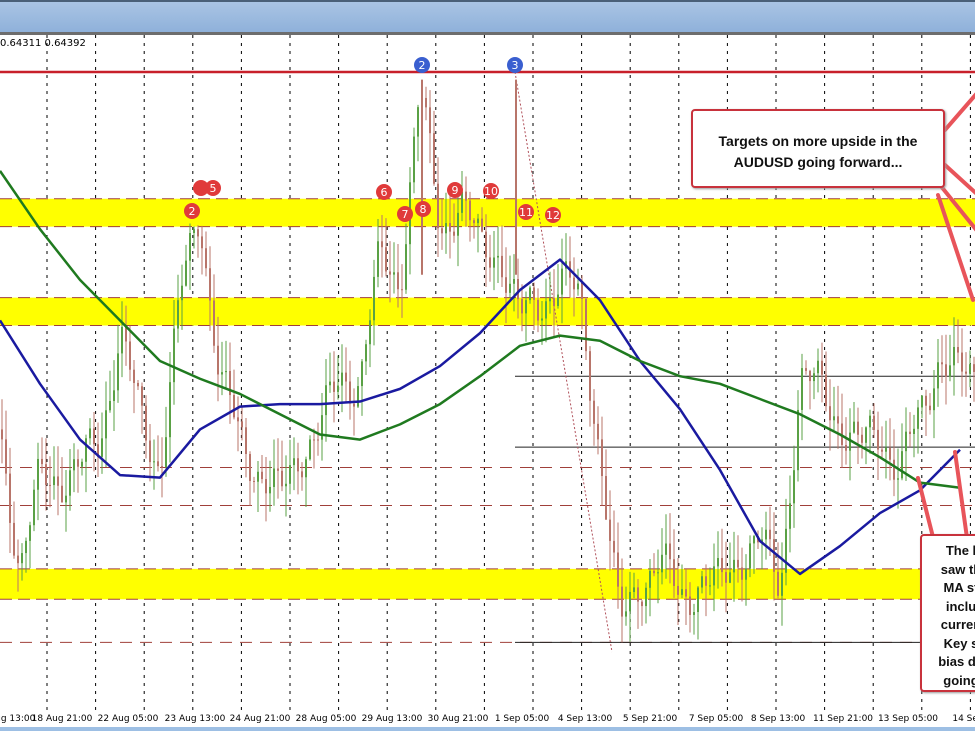 The image size is (975, 731). I want to click on x-tick-label: 14 Sep, so click(963, 719).